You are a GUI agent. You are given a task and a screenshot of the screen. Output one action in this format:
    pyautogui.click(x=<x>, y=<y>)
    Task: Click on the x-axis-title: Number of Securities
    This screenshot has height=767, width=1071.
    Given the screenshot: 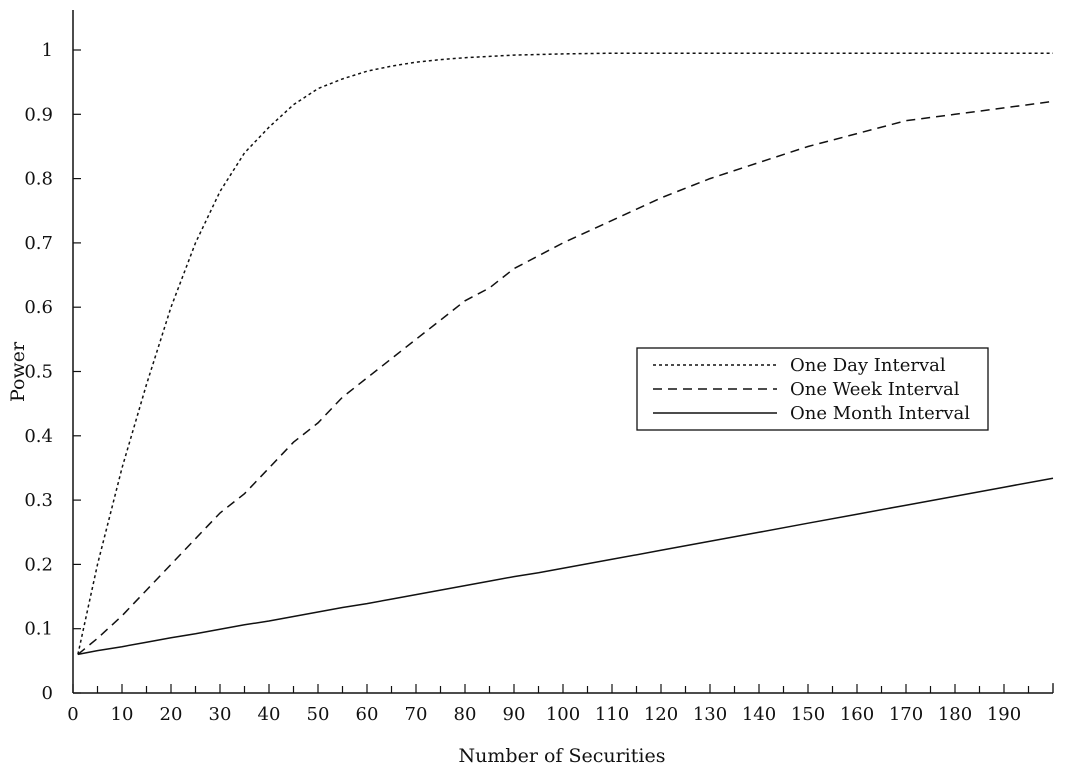 What is the action you would take?
    pyautogui.click(x=562, y=756)
    